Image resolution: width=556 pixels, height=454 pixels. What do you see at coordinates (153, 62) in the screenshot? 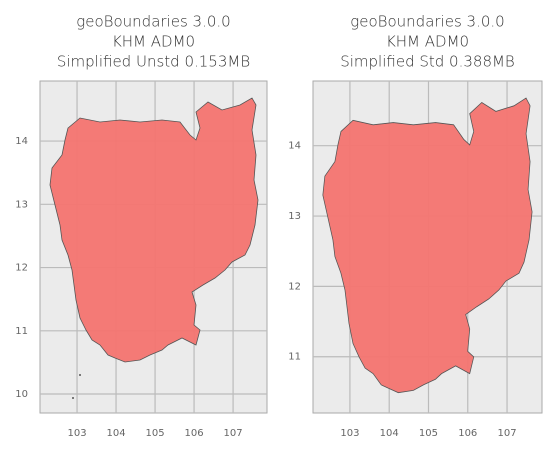
I see `chart-title: Simplified Unstd 0.153MB` at bounding box center [153, 62].